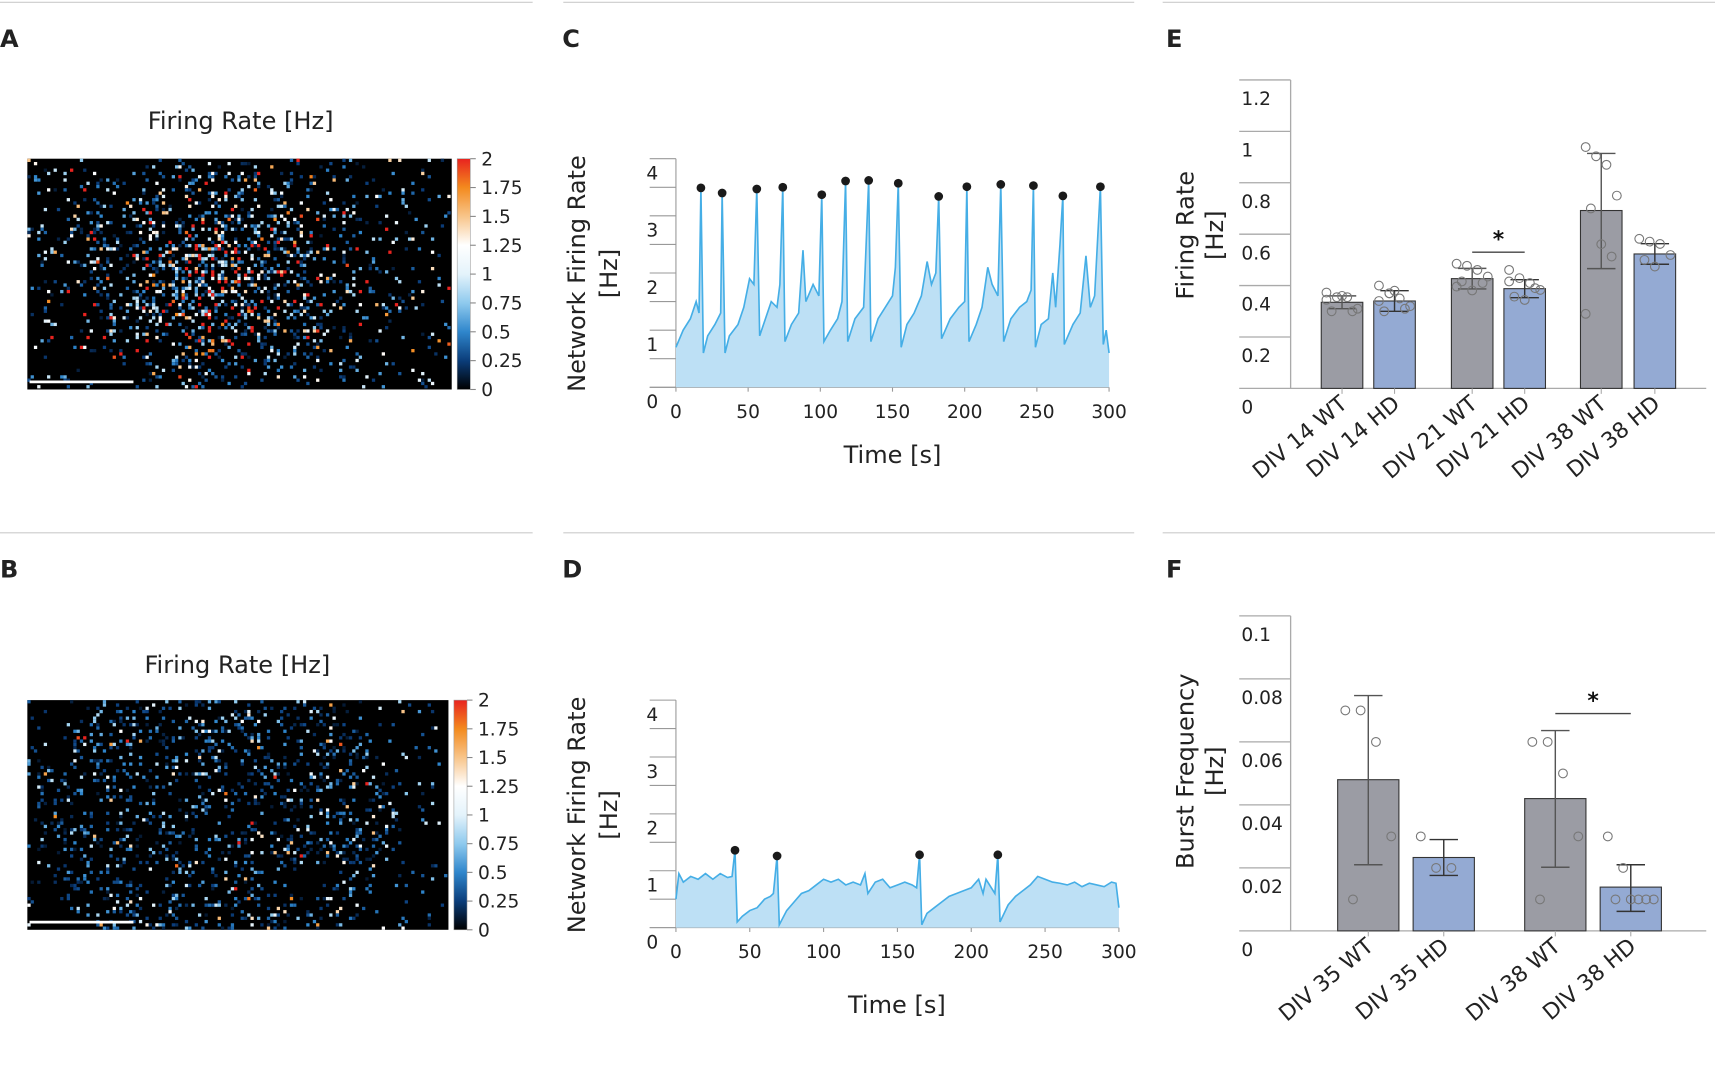 The width and height of the screenshot is (1715, 1071). Describe the element at coordinates (1256, 356) in the screenshot. I see `y-tick-label: 0.2` at that location.